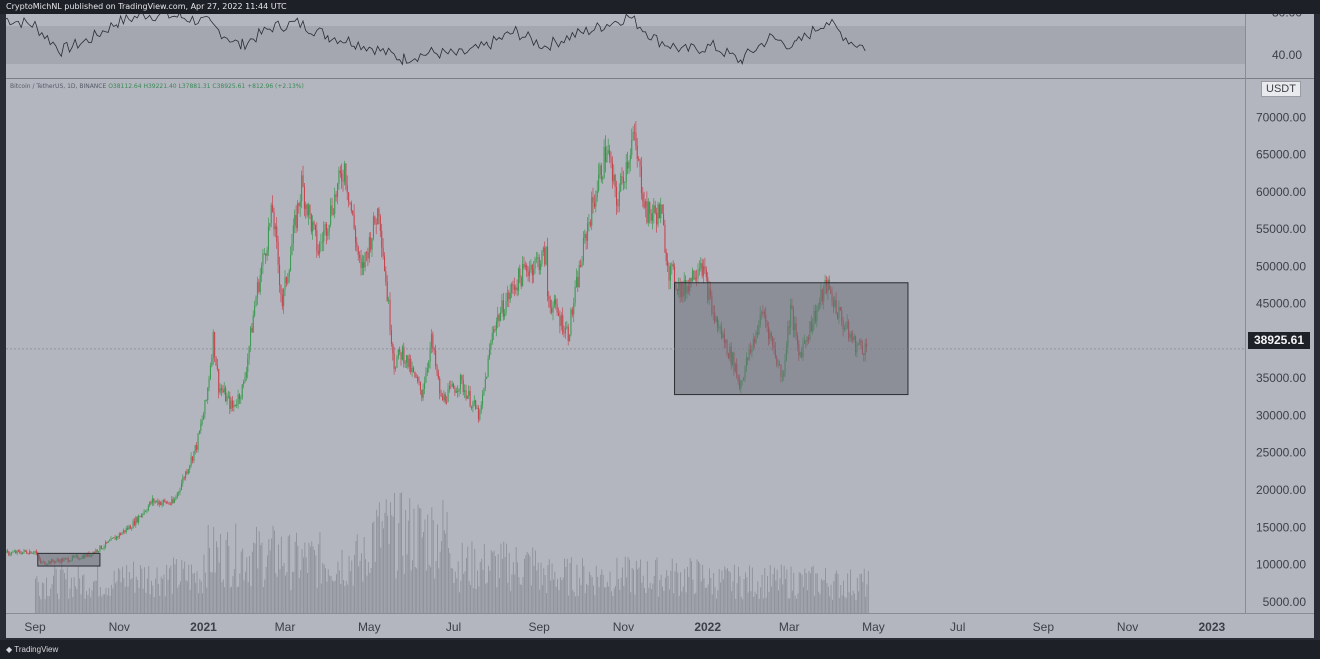 The image size is (1320, 659). Describe the element at coordinates (10, 649) in the screenshot. I see `logo-icon: ◆` at that location.